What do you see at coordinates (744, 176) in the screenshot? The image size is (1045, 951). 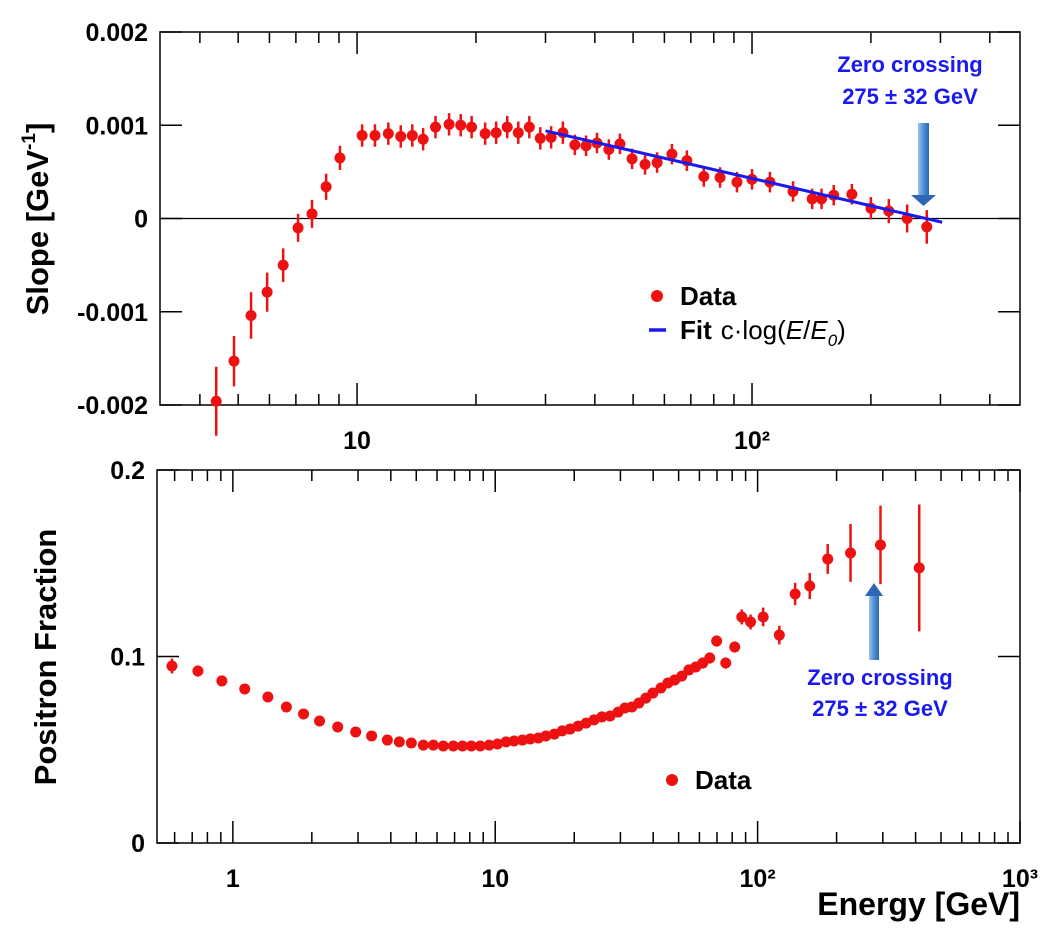 I see `fit-line` at bounding box center [744, 176].